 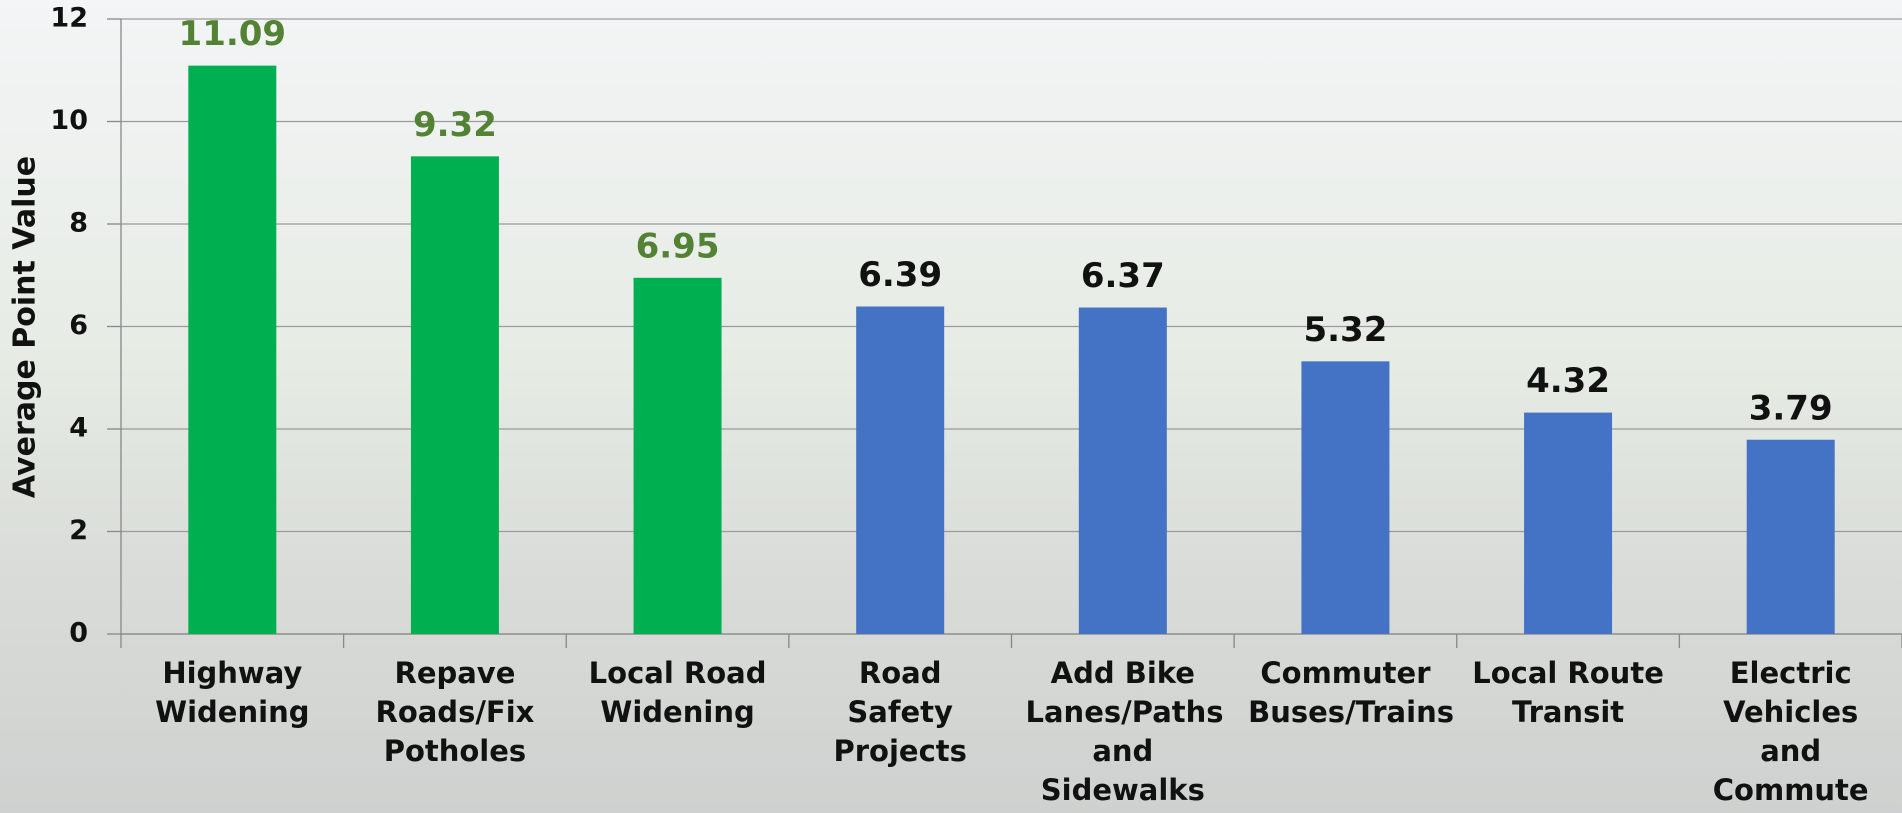 I want to click on x-tick-label-box: Commuter Buses/Trains, so click(x=1351, y=692).